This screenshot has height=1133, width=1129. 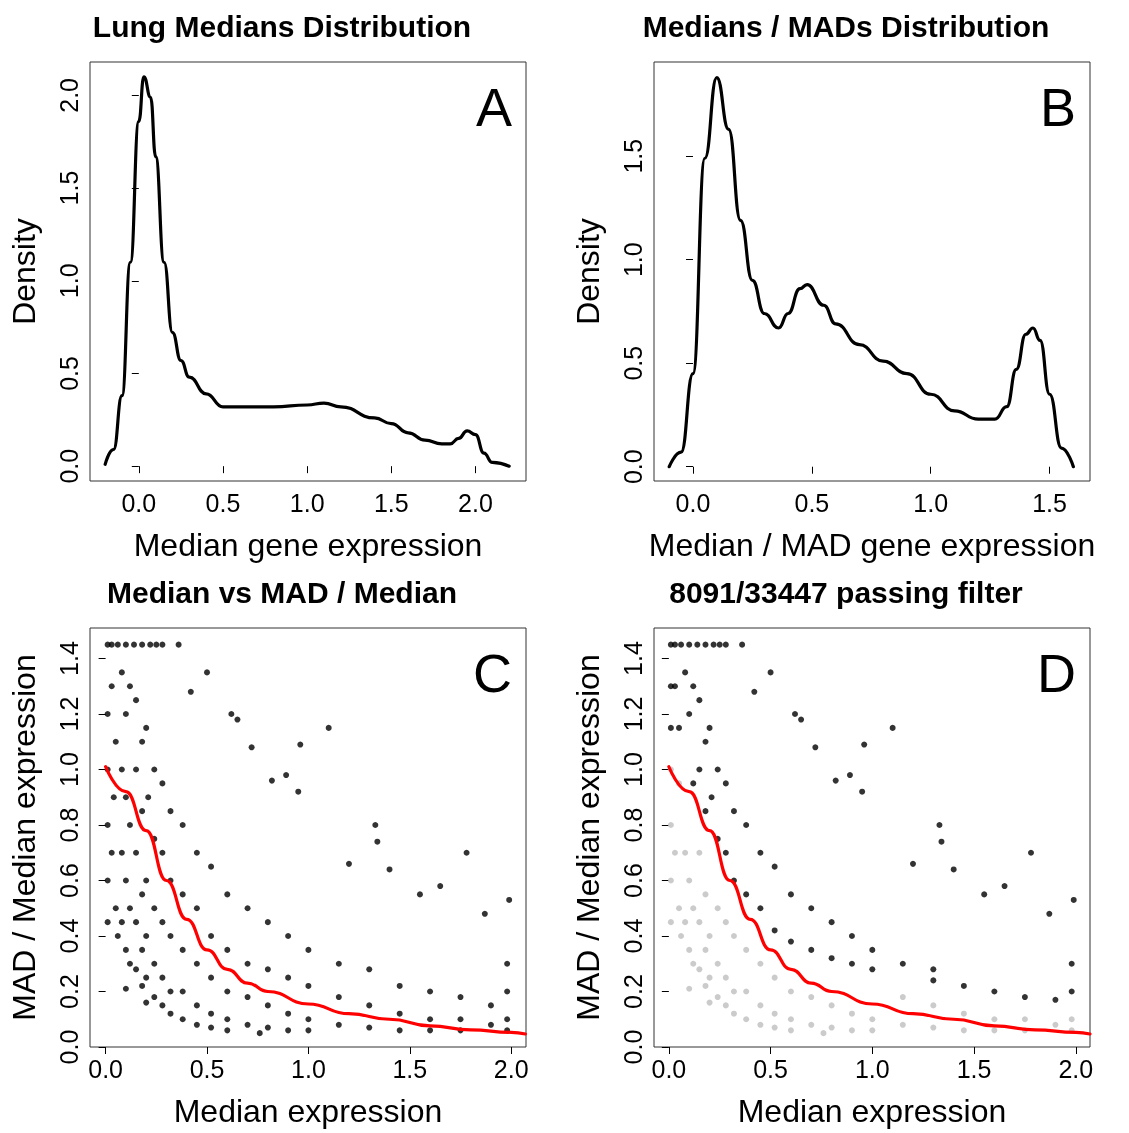 I want to click on chart-title: Median vs MAD / Median, so click(x=282, y=592).